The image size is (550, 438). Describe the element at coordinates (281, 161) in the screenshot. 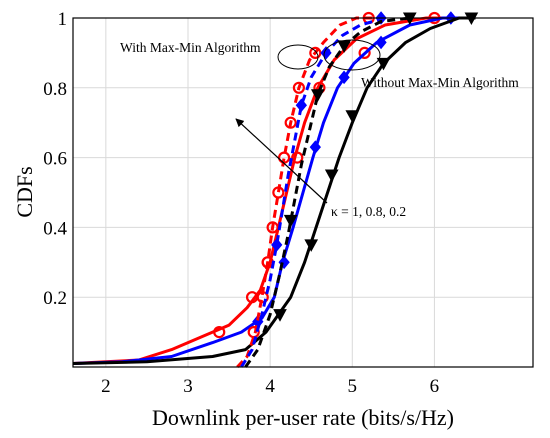

I see `kappa-arrow` at that location.